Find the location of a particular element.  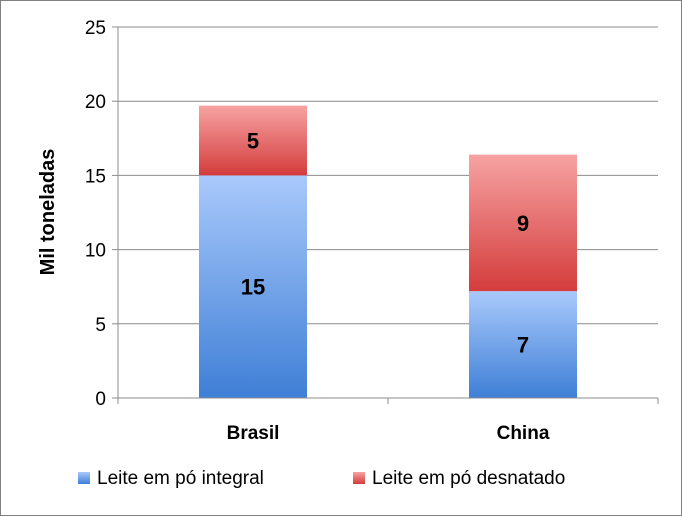

y-tick-label: 25 is located at coordinates (95, 28).